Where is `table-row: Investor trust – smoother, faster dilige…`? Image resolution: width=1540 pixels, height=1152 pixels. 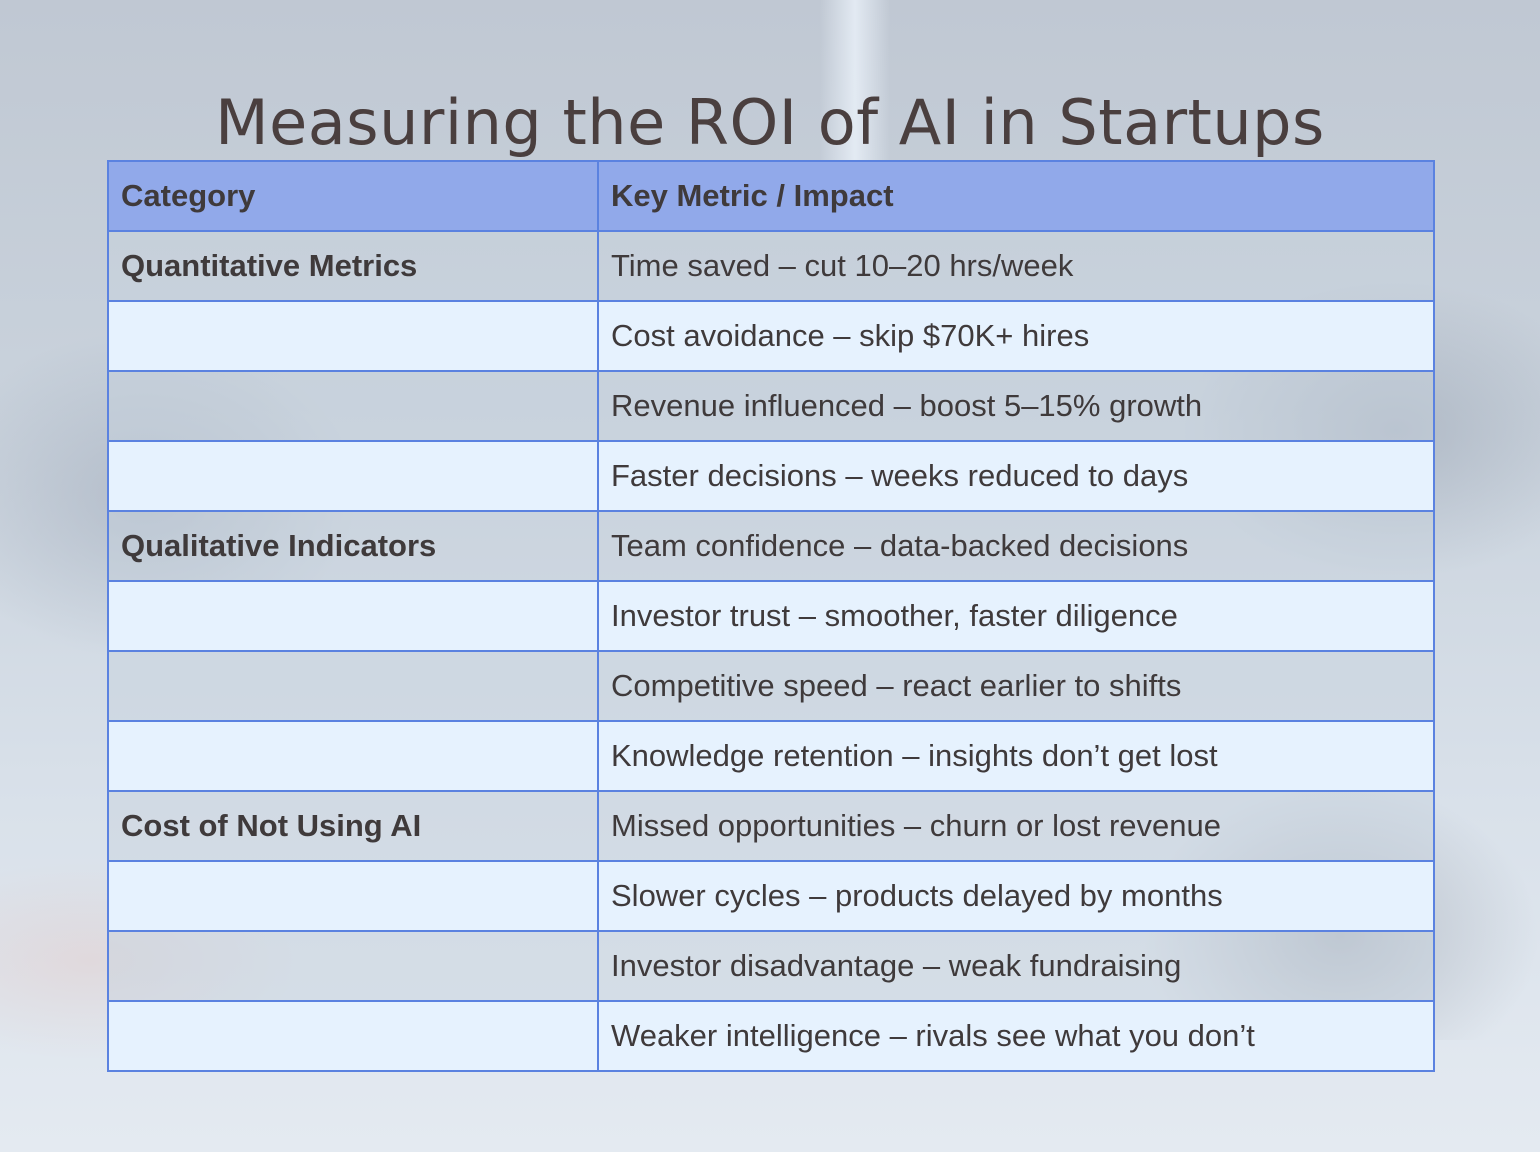 table-row: Investor trust – smoother, faster dilige… is located at coordinates (771, 616).